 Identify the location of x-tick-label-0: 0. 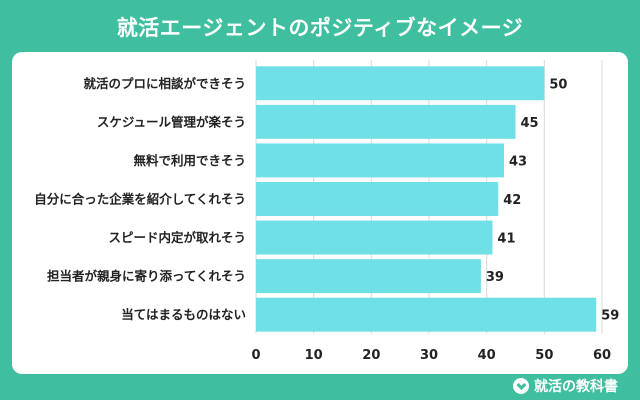
(255, 355).